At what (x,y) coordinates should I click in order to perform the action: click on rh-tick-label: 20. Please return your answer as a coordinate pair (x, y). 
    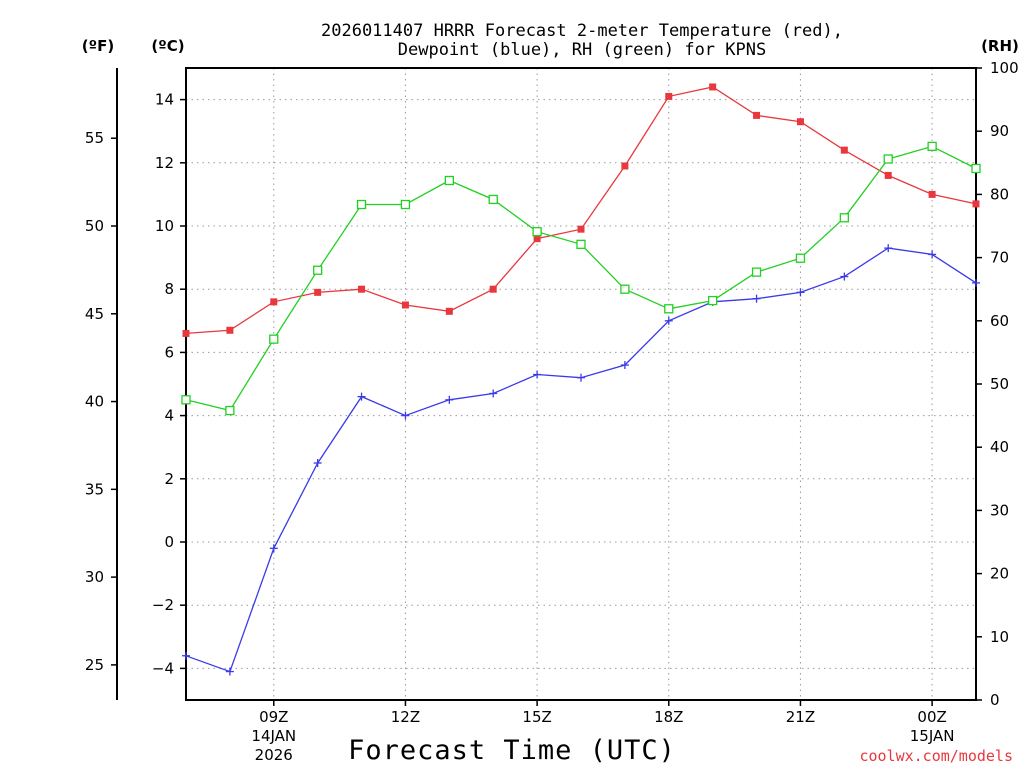
    Looking at the image, I should click on (999, 574).